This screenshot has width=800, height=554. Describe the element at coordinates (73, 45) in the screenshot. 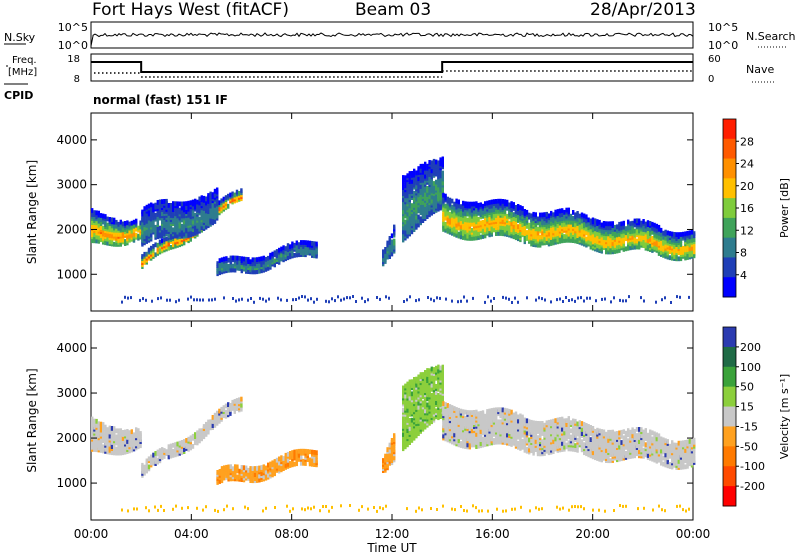

I see `nsky-tick-bottom: 10^0` at that location.